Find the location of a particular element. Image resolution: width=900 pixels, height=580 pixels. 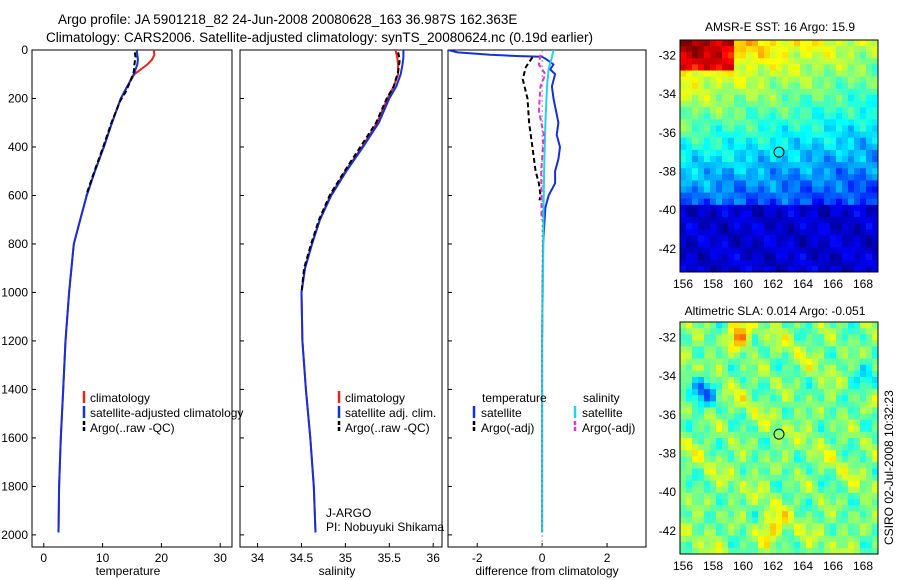

x-tick-label: 0 is located at coordinates (43, 558).